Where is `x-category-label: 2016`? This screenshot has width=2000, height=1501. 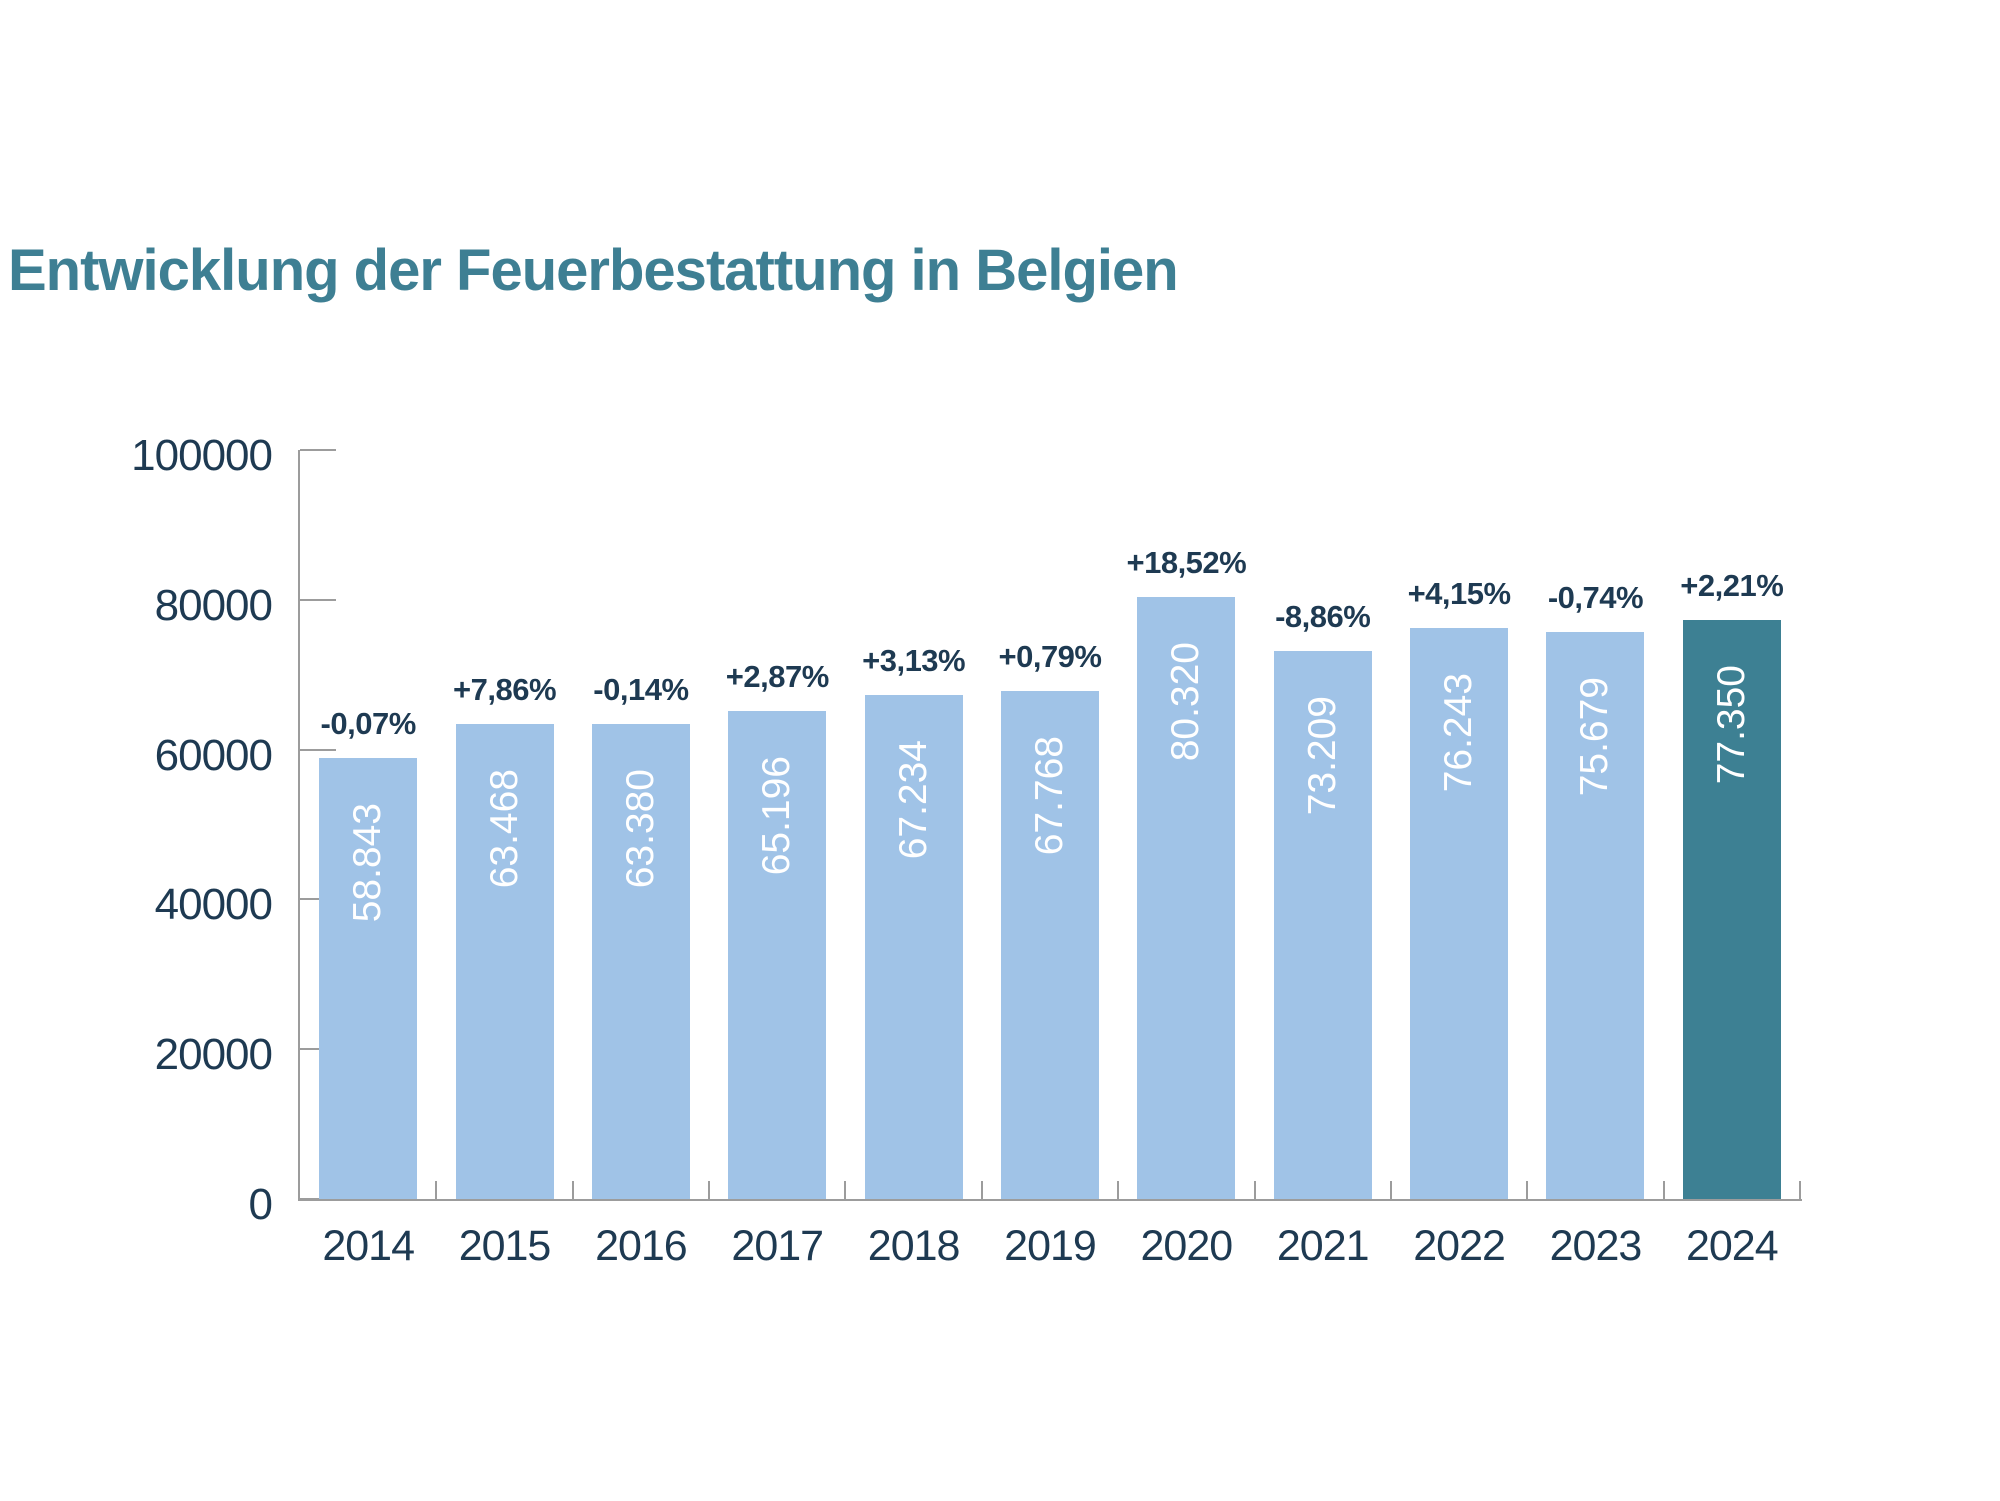
x-category-label: 2016 is located at coordinates (641, 1246).